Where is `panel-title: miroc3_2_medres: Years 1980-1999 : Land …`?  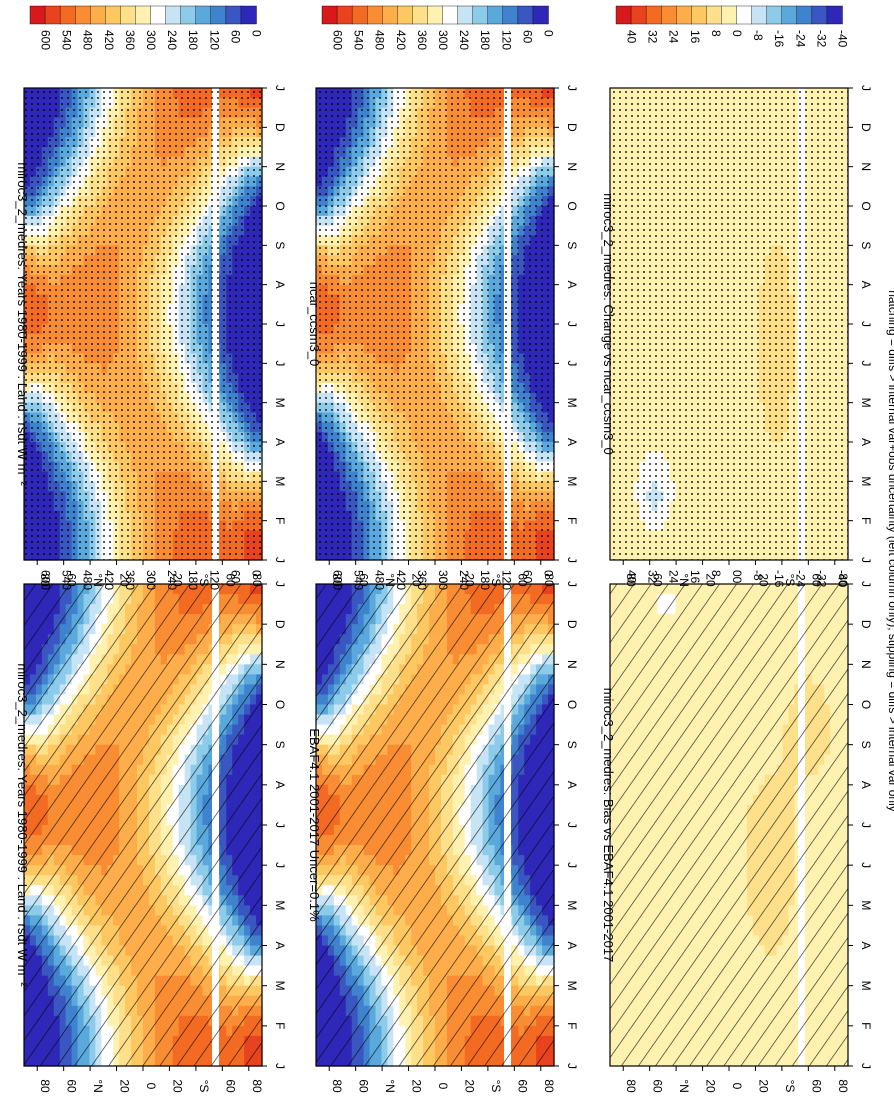 panel-title: miroc3_2_medres: Years 1980-1999 : Land … is located at coordinates (22, 825).